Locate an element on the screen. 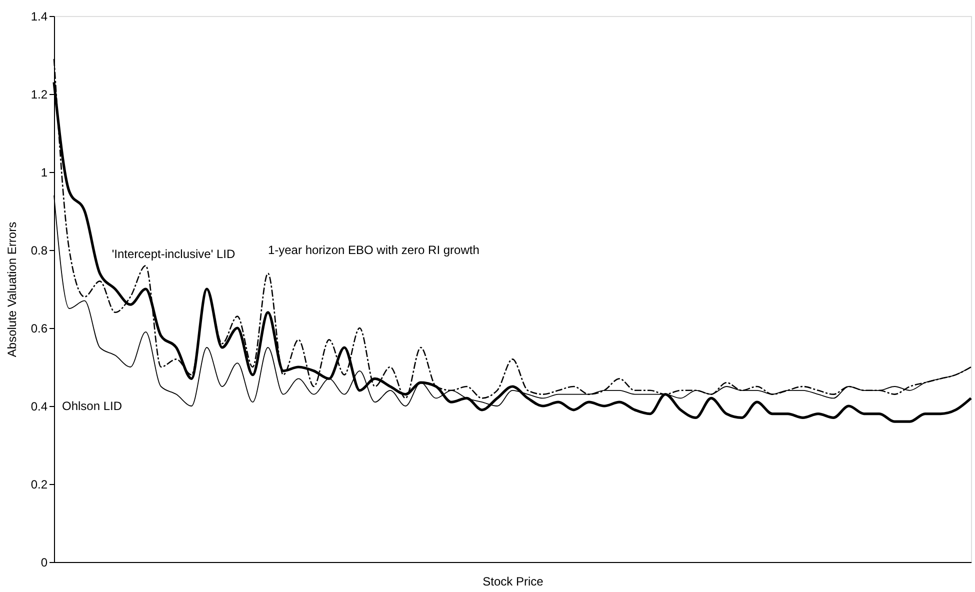  text: Ohlson LID is located at coordinates (92, 406).